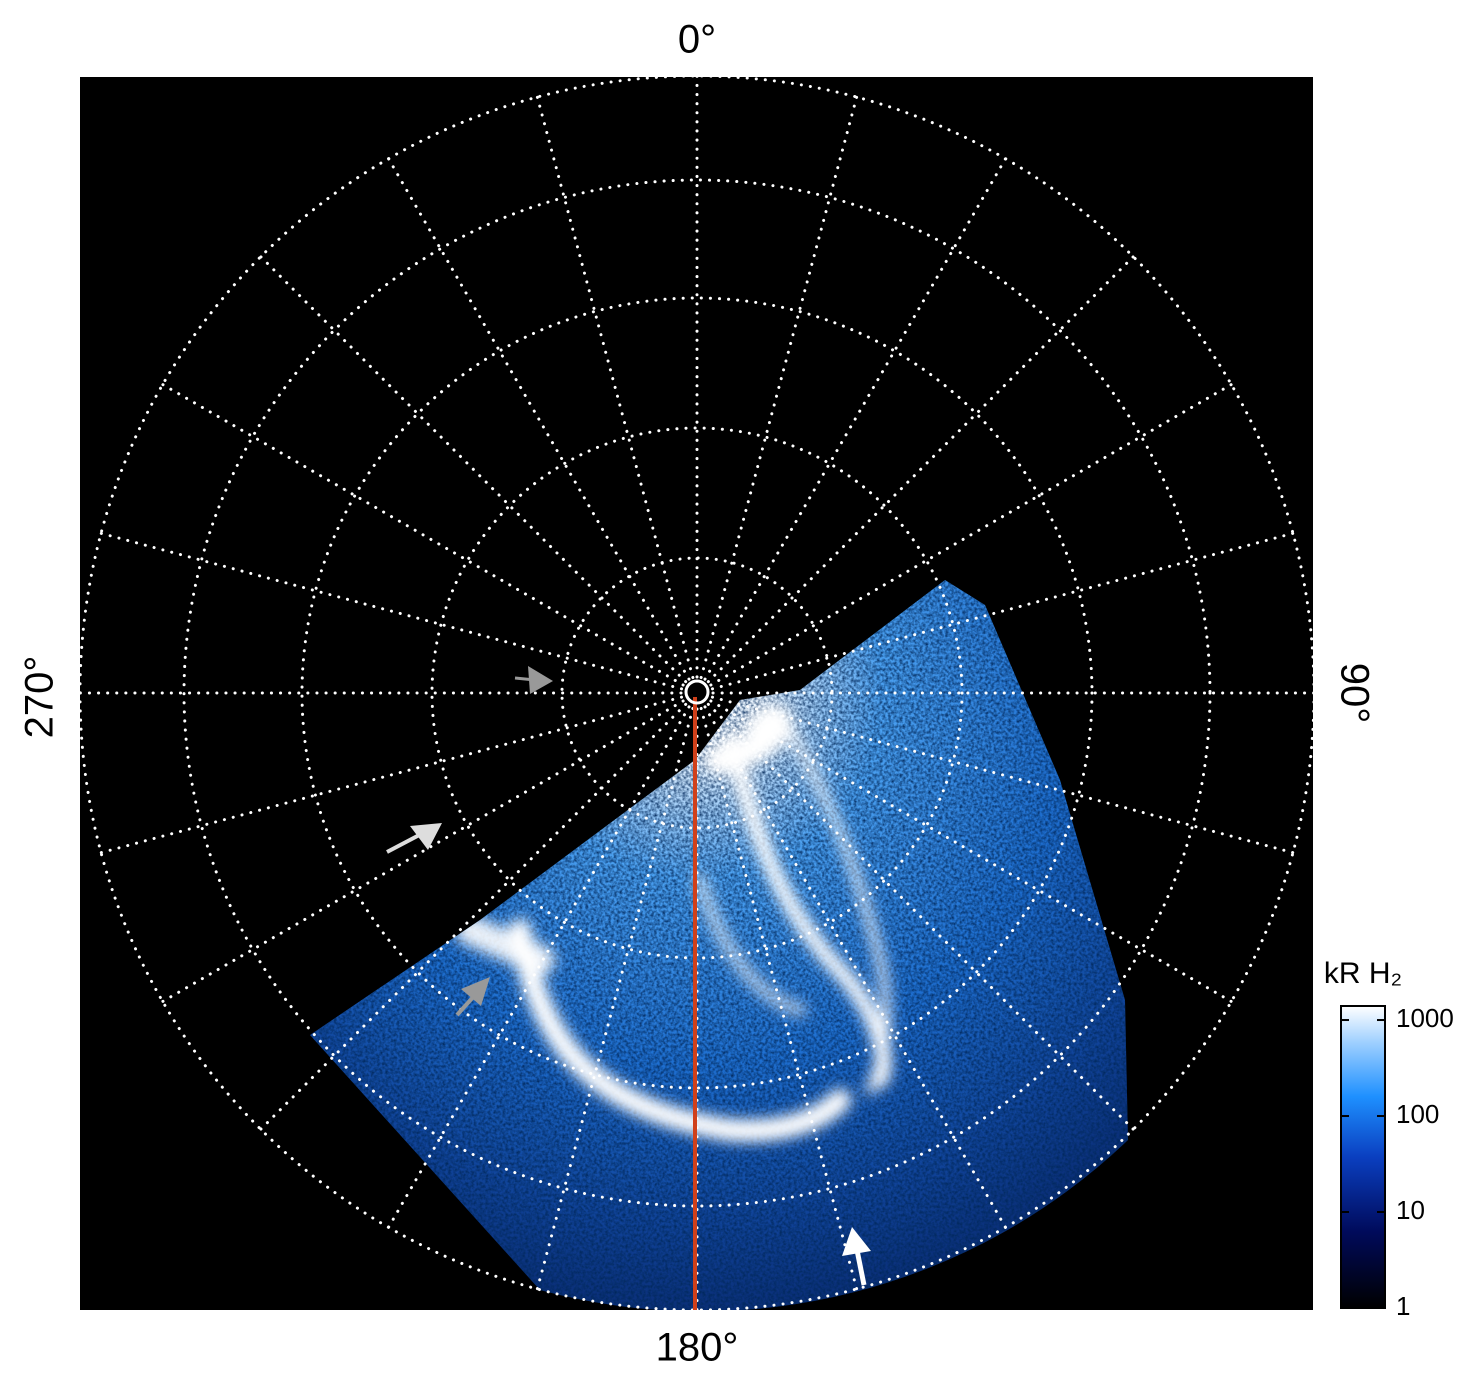 This screenshot has width=1481, height=1386. I want to click on angle-label: 0°, so click(697, 40).